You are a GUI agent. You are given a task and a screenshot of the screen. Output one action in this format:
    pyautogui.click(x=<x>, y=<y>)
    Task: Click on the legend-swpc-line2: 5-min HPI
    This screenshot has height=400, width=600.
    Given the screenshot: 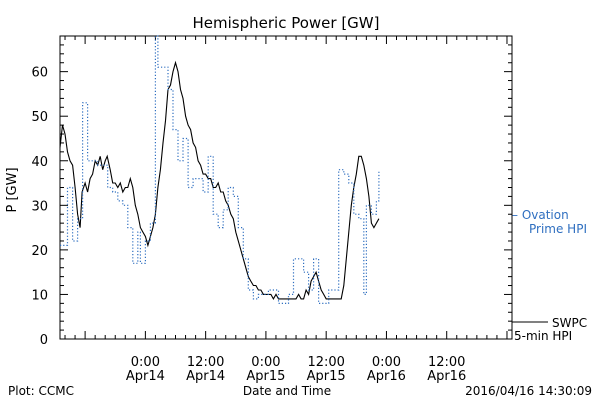 What is the action you would take?
    pyautogui.click(x=543, y=336)
    